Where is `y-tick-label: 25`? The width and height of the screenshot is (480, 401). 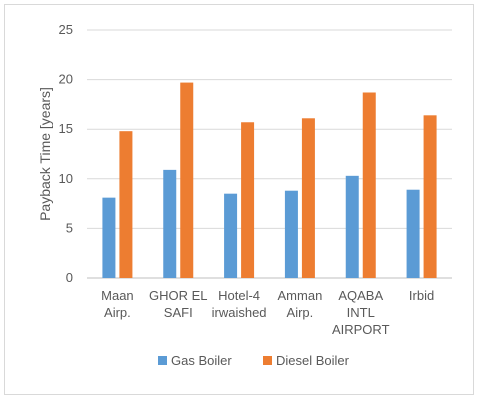
y-tick-label: 25 is located at coordinates (66, 29).